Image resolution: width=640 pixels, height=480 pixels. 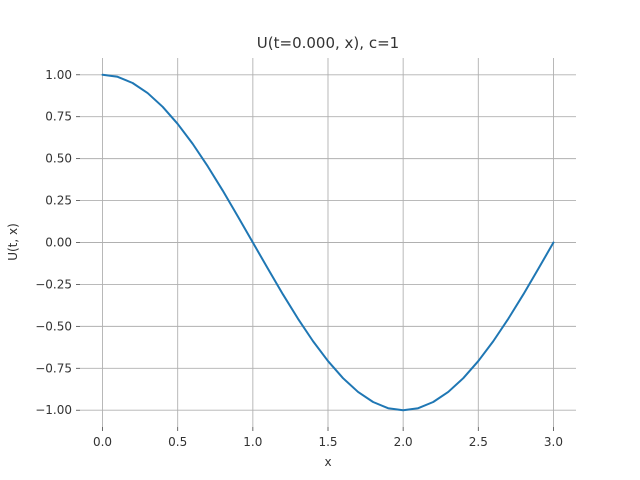 What do you see at coordinates (327, 442) in the screenshot?
I see `x-tick-label: 1.5` at bounding box center [327, 442].